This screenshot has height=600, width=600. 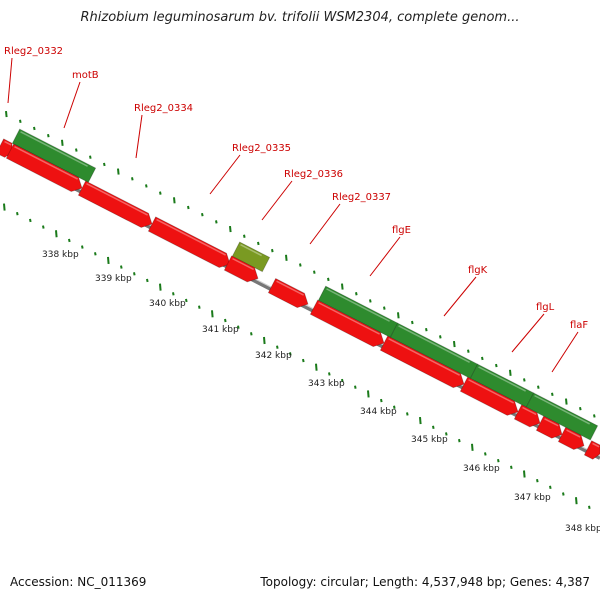 I want to click on scale-label: 345 kbp, so click(x=429, y=440).